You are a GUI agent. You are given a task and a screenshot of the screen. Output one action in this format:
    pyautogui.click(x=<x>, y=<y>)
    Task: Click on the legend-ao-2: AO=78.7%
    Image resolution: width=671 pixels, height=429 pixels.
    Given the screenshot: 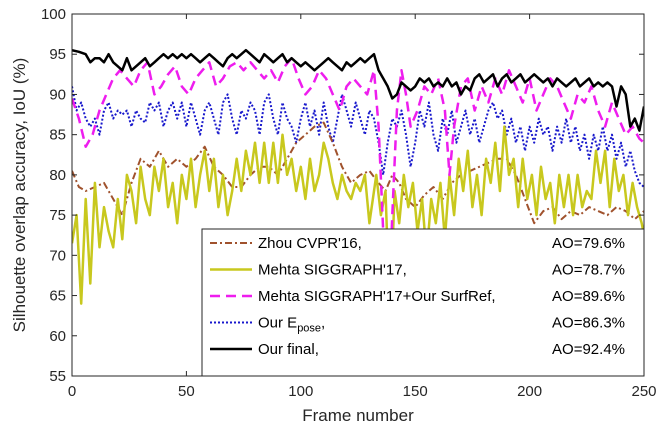 What is the action you would take?
    pyautogui.click(x=588, y=270)
    